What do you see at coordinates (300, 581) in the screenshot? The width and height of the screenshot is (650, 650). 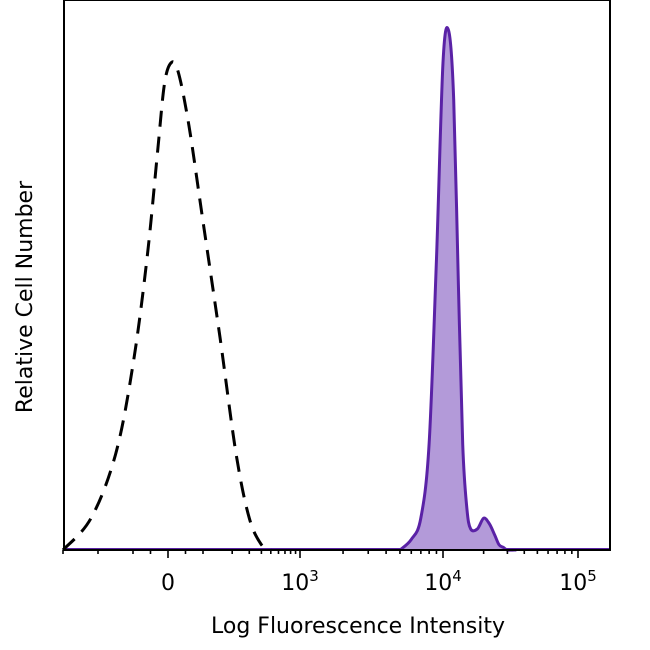 I see `x-tick-label: 10³` at bounding box center [300, 581].